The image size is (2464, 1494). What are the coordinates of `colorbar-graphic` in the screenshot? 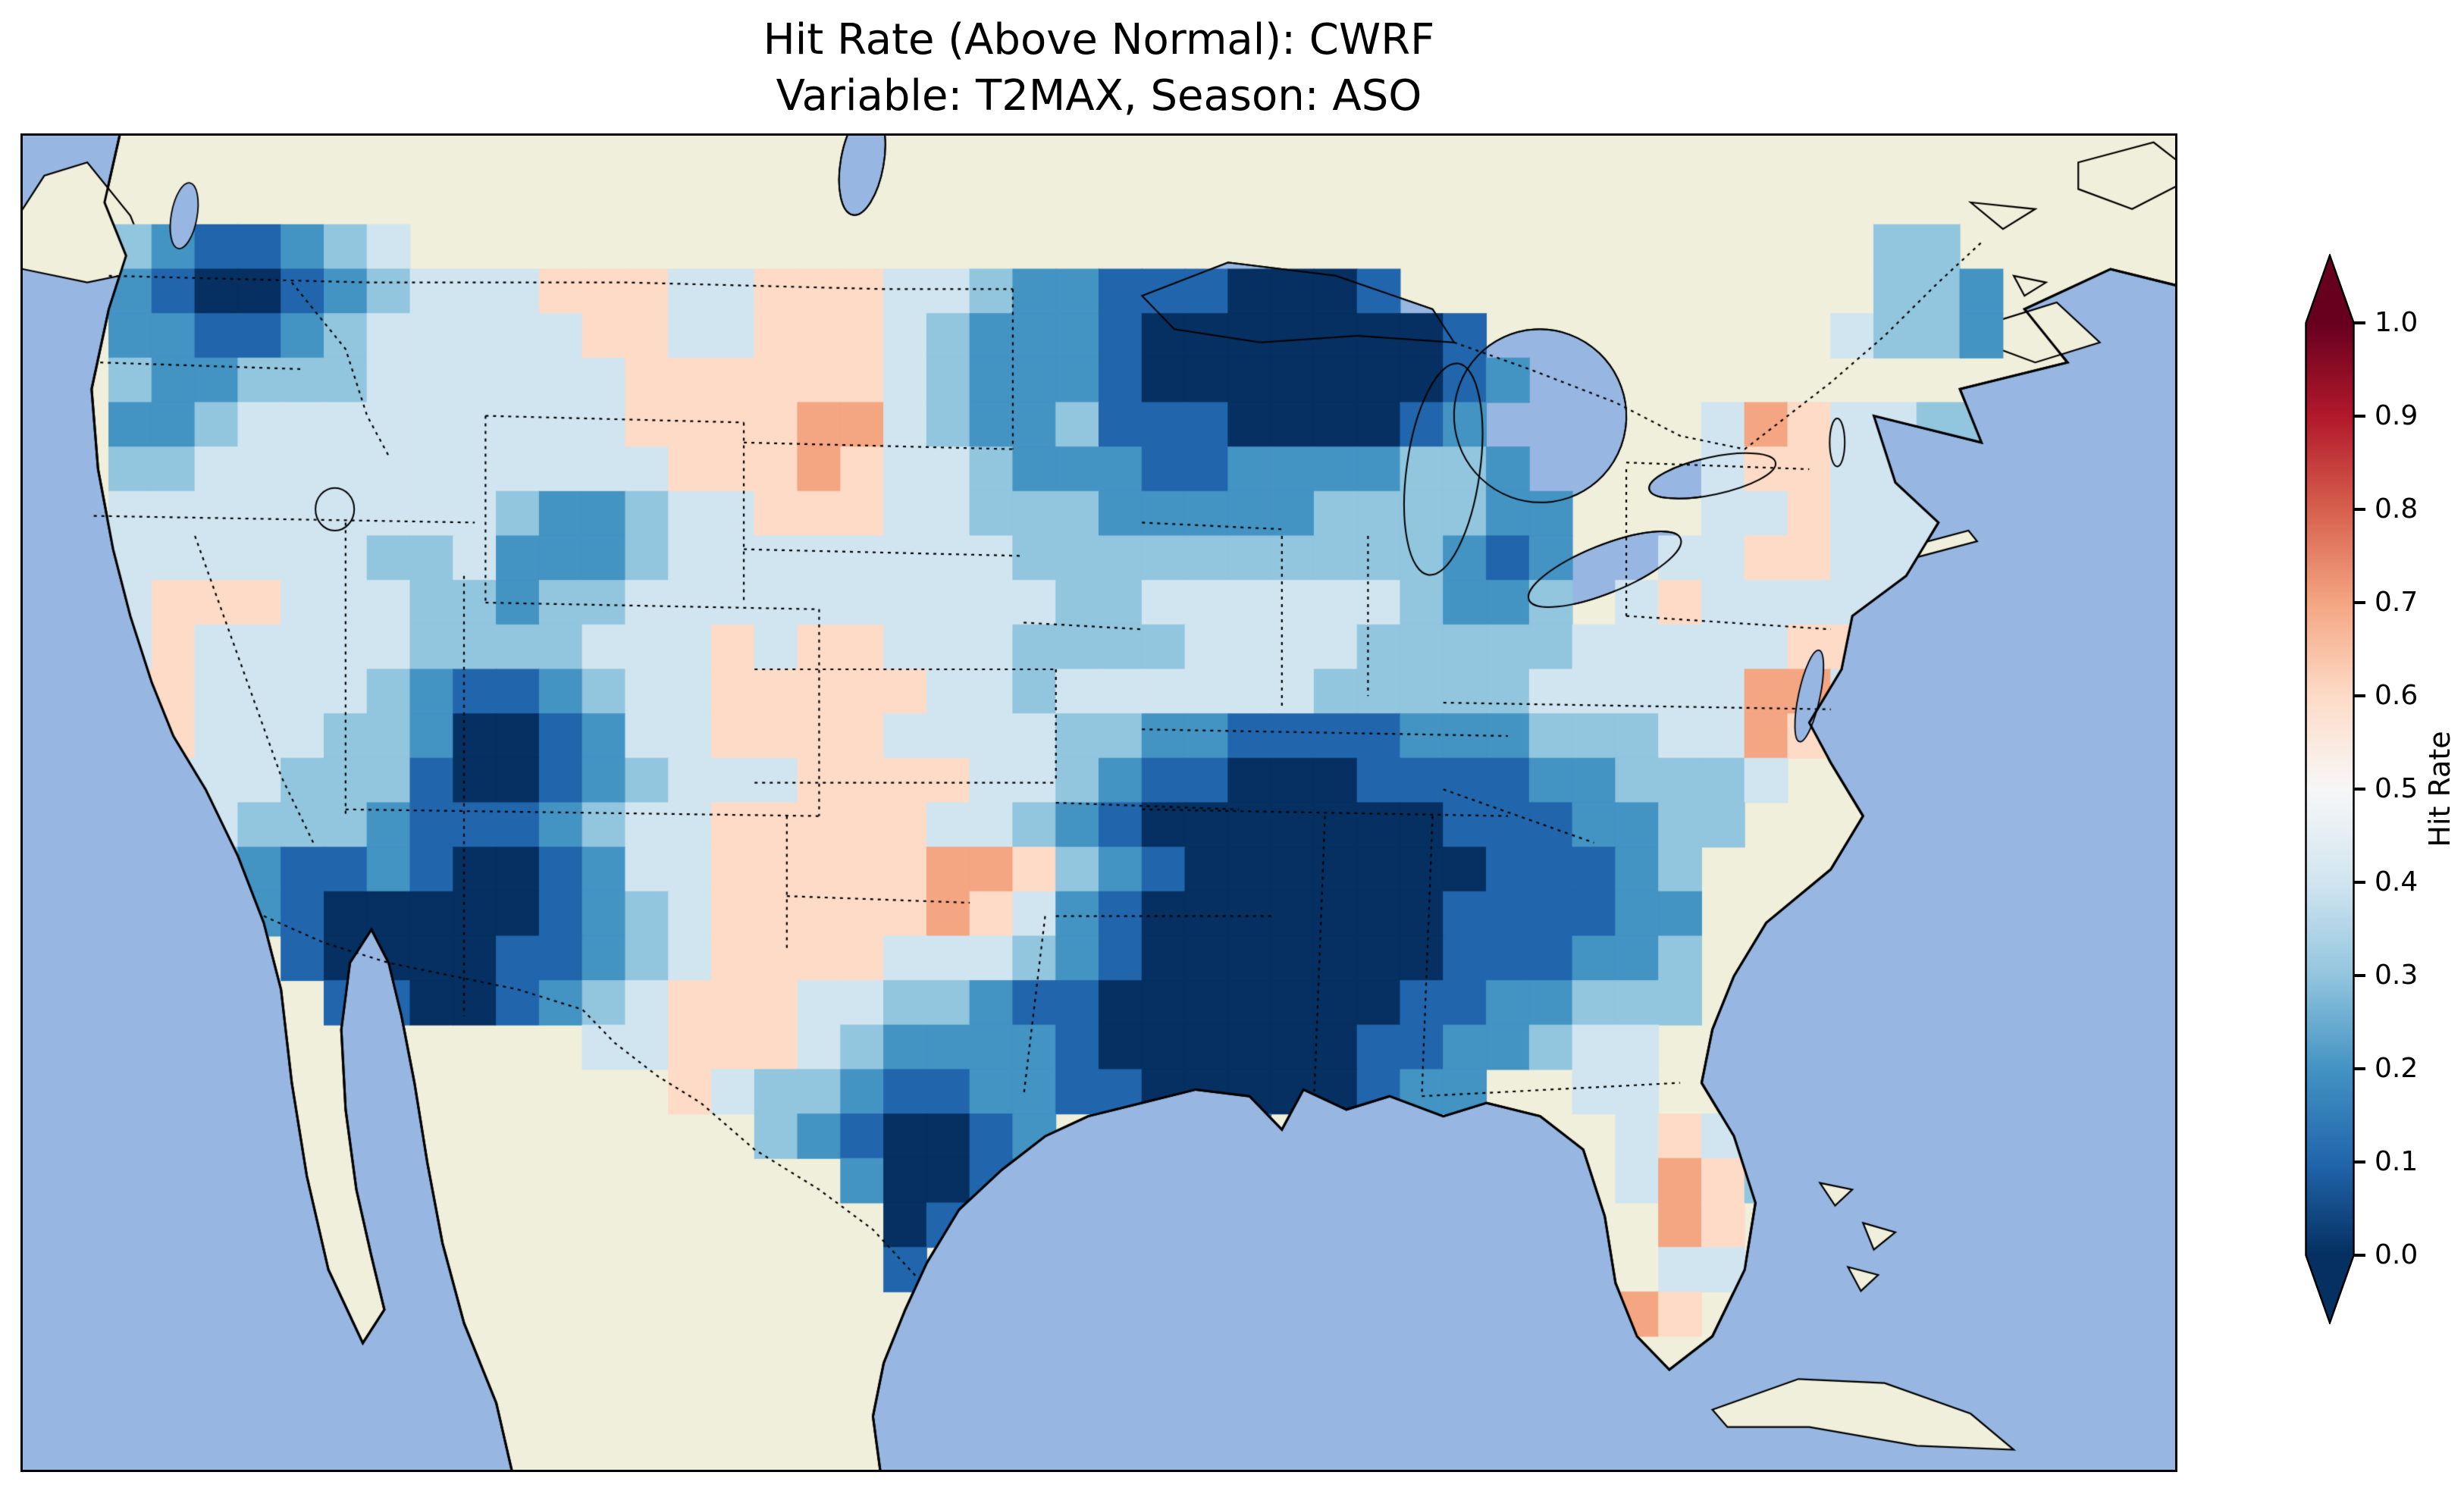 It's located at (2330, 789).